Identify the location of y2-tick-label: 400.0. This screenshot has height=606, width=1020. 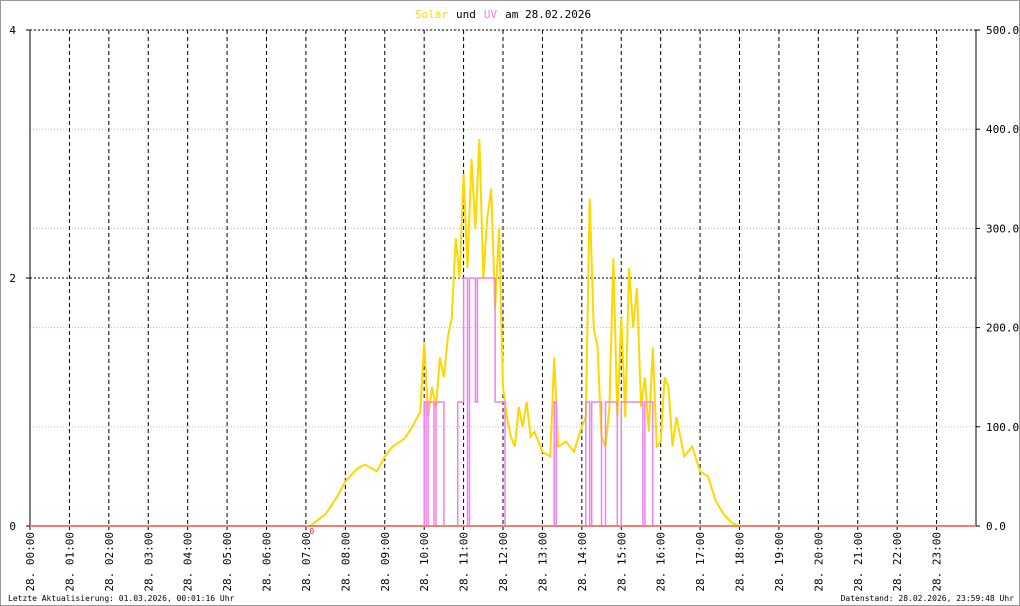
(1002, 129).